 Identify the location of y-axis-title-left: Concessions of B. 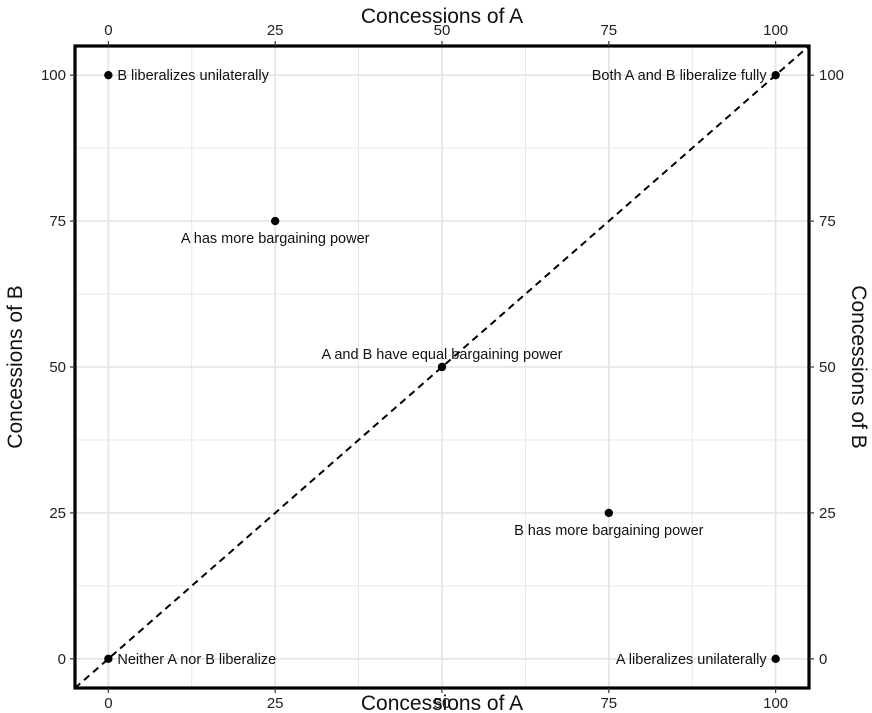
(15, 366).